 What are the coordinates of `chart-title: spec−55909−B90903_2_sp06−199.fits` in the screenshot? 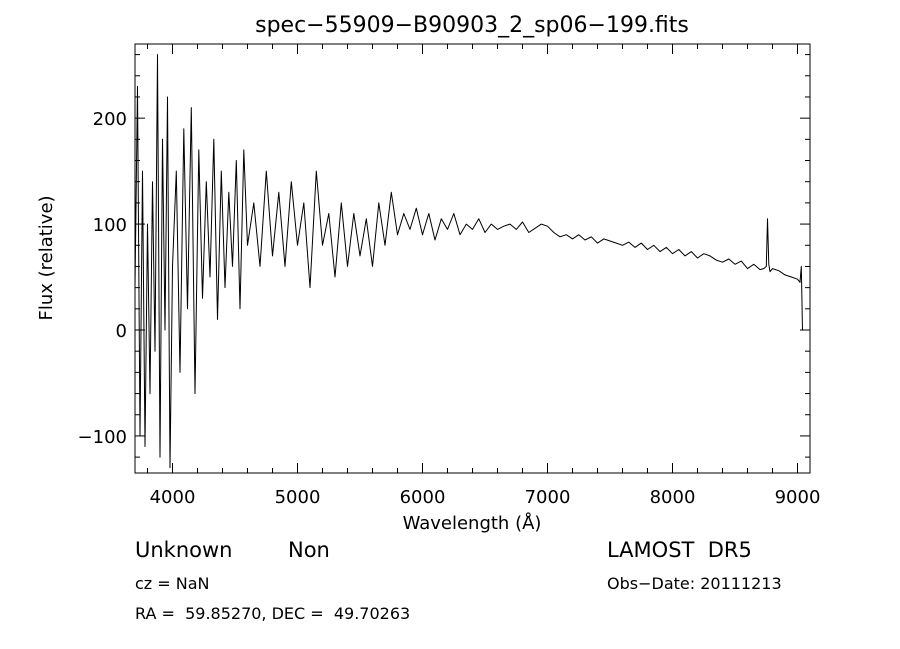 It's located at (472, 25).